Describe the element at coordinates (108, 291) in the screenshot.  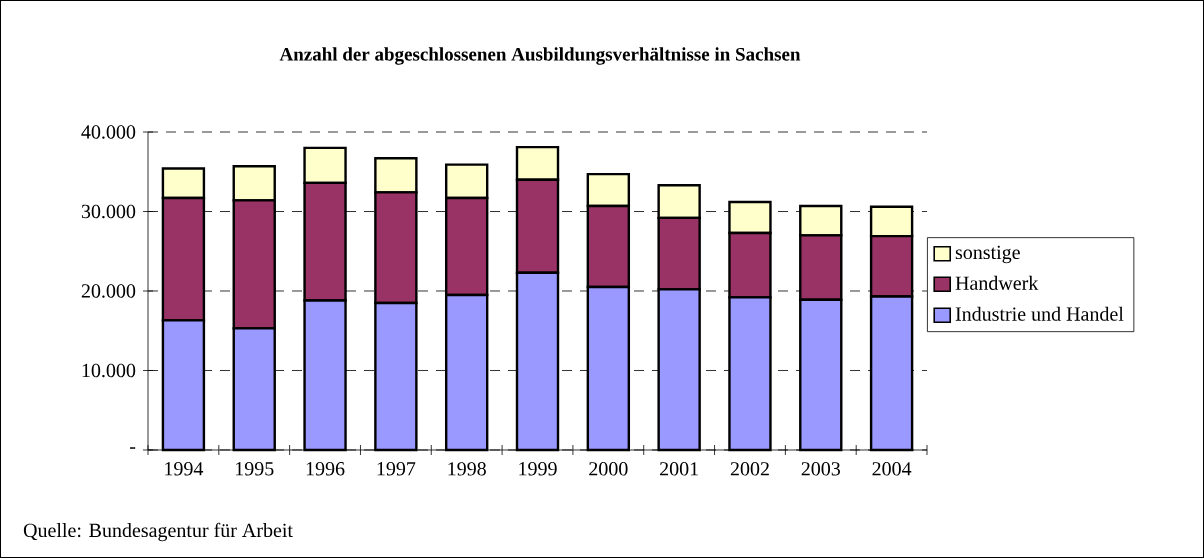
I see `y-tick-label: 20.000` at that location.